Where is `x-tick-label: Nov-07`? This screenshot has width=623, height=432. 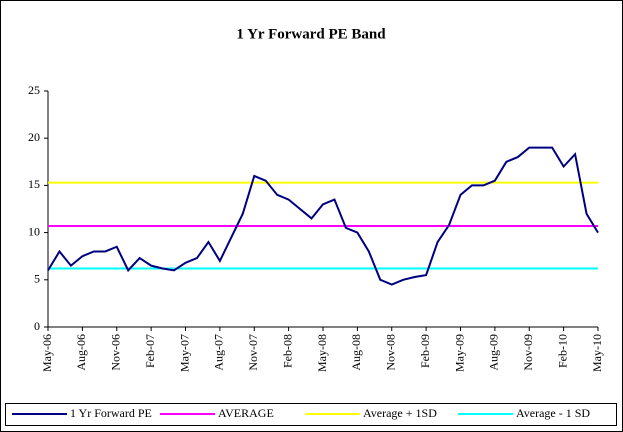
x-tick-label: Nov-07 is located at coordinates (253, 352).